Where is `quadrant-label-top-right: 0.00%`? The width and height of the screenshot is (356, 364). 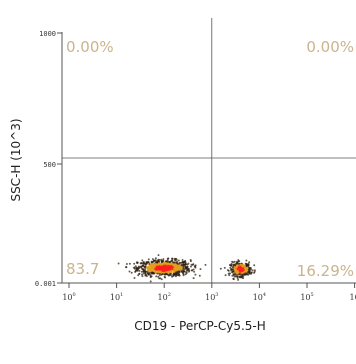
quadrant-label-top-right: 0.00% is located at coordinates (330, 47).